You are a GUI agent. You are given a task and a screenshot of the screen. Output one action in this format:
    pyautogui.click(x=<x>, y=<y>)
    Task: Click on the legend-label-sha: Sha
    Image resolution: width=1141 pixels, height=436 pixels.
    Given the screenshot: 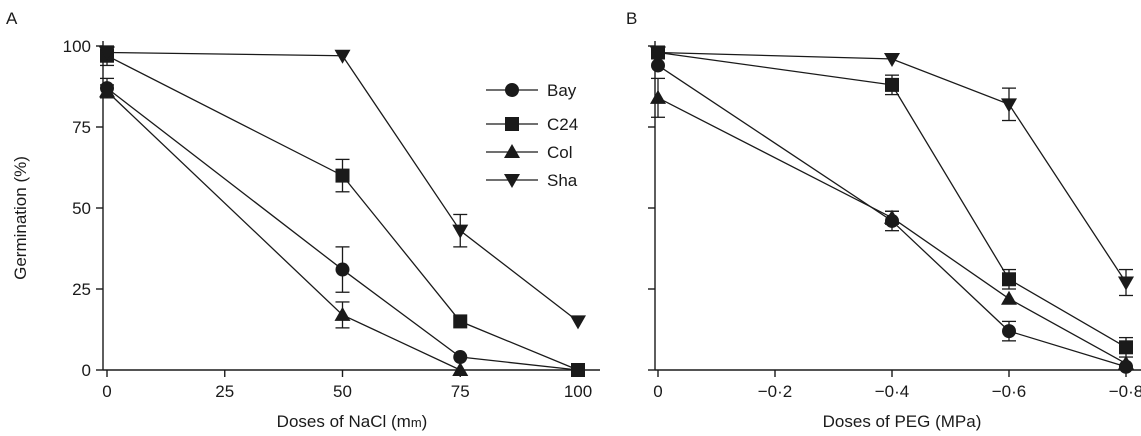 What is the action you would take?
    pyautogui.click(x=562, y=180)
    